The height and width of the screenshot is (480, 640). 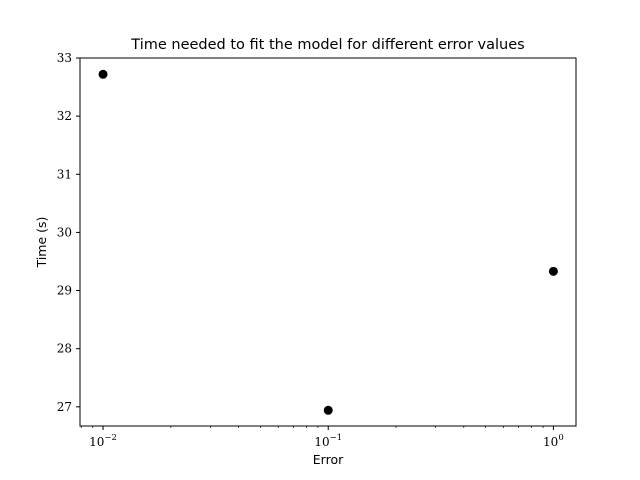 What do you see at coordinates (64, 407) in the screenshot?
I see `y-tick-label: 27` at bounding box center [64, 407].